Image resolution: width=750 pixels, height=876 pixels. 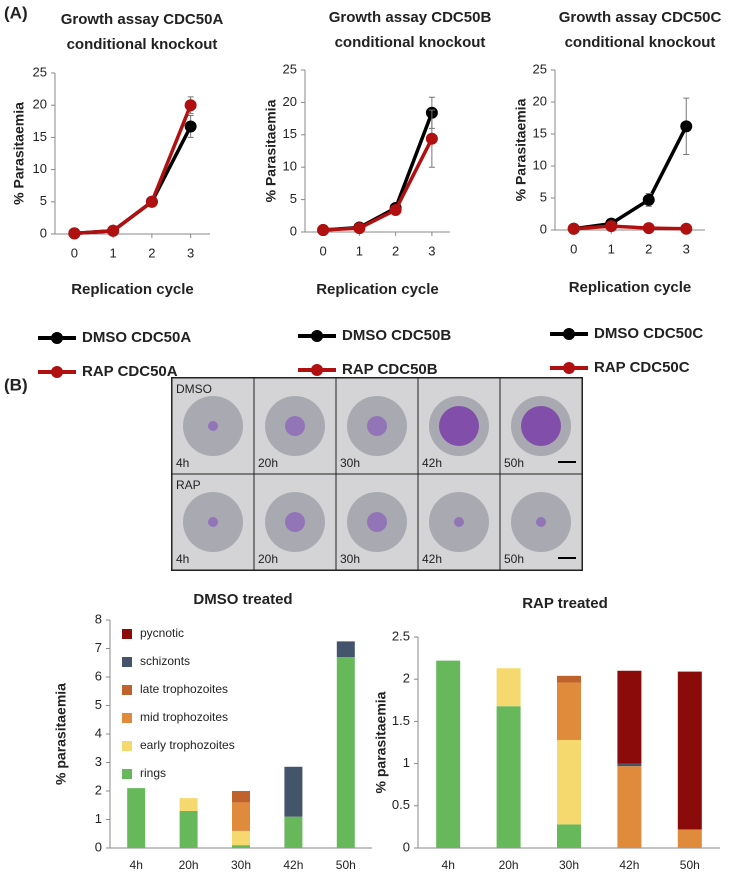 I want to click on y-tick-label: 8, so click(x=98, y=618).